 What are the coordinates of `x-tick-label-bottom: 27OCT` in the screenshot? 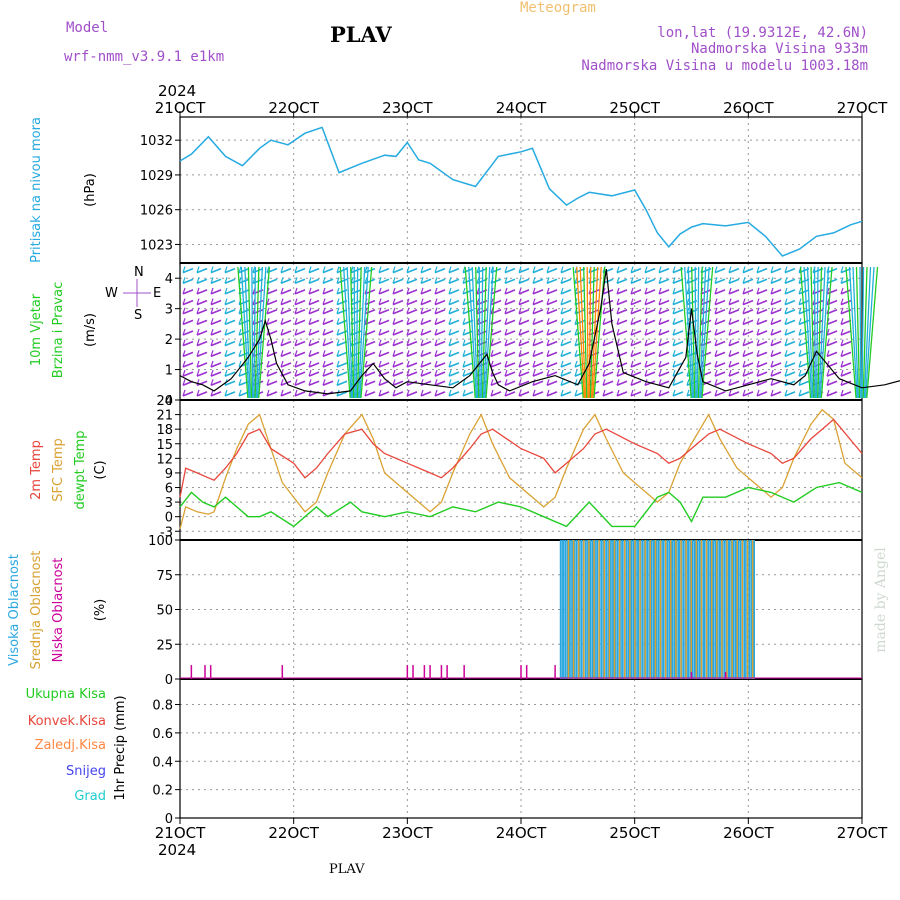 It's located at (862, 833).